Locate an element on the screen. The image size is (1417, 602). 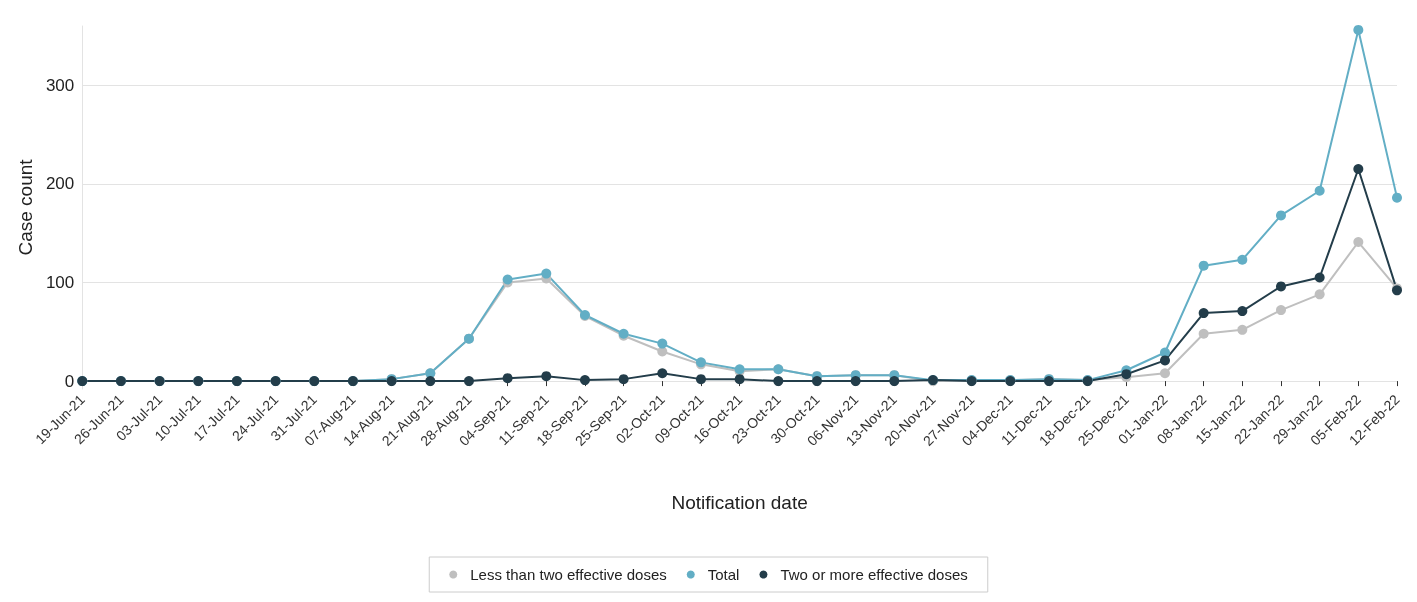
legend-label: Less than two effective doses is located at coordinates (568, 574).